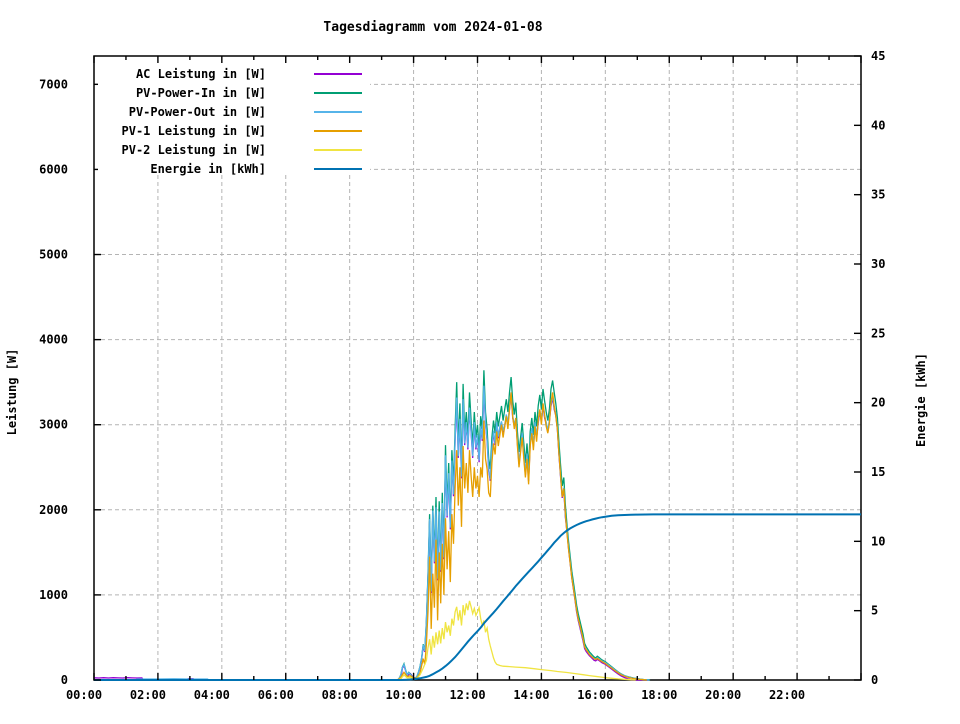  What do you see at coordinates (878, 264) in the screenshot?
I see `y2-tick-label: 30` at bounding box center [878, 264].